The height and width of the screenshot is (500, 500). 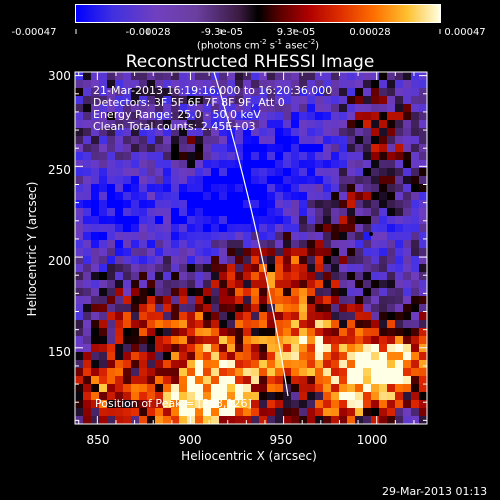 I want to click on colorbar, so click(x=258, y=13).